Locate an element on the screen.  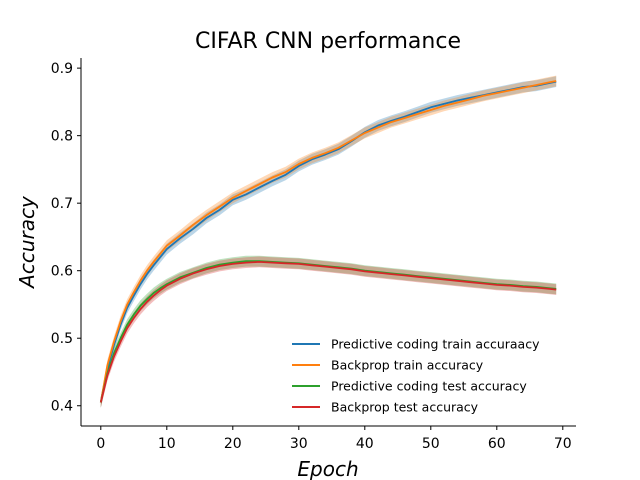
x-tick-label: 40 is located at coordinates (365, 444).